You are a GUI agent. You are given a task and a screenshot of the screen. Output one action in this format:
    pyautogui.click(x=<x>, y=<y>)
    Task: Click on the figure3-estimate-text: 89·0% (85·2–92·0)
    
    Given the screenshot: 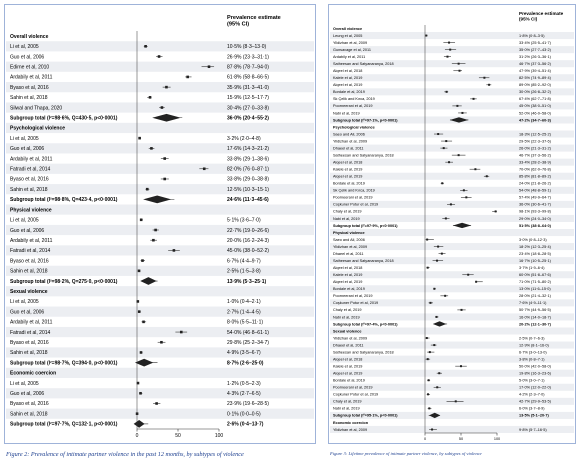 What is the action you would take?
    pyautogui.click(x=535, y=85)
    